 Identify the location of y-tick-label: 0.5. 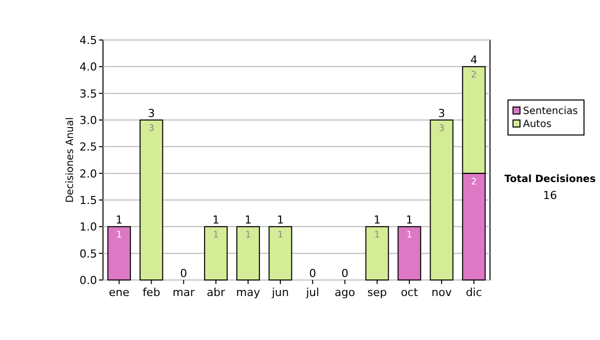
(88, 253).